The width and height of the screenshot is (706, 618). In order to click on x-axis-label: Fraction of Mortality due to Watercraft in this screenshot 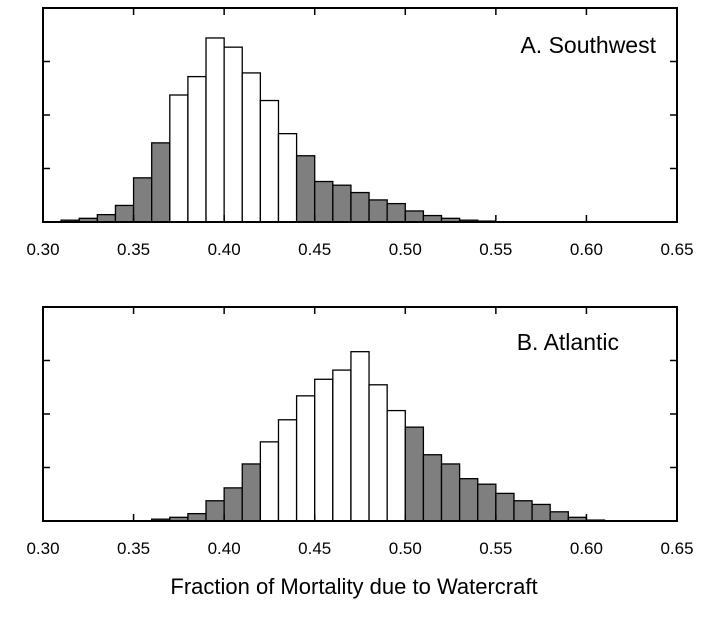, I will do `click(353, 586)`.